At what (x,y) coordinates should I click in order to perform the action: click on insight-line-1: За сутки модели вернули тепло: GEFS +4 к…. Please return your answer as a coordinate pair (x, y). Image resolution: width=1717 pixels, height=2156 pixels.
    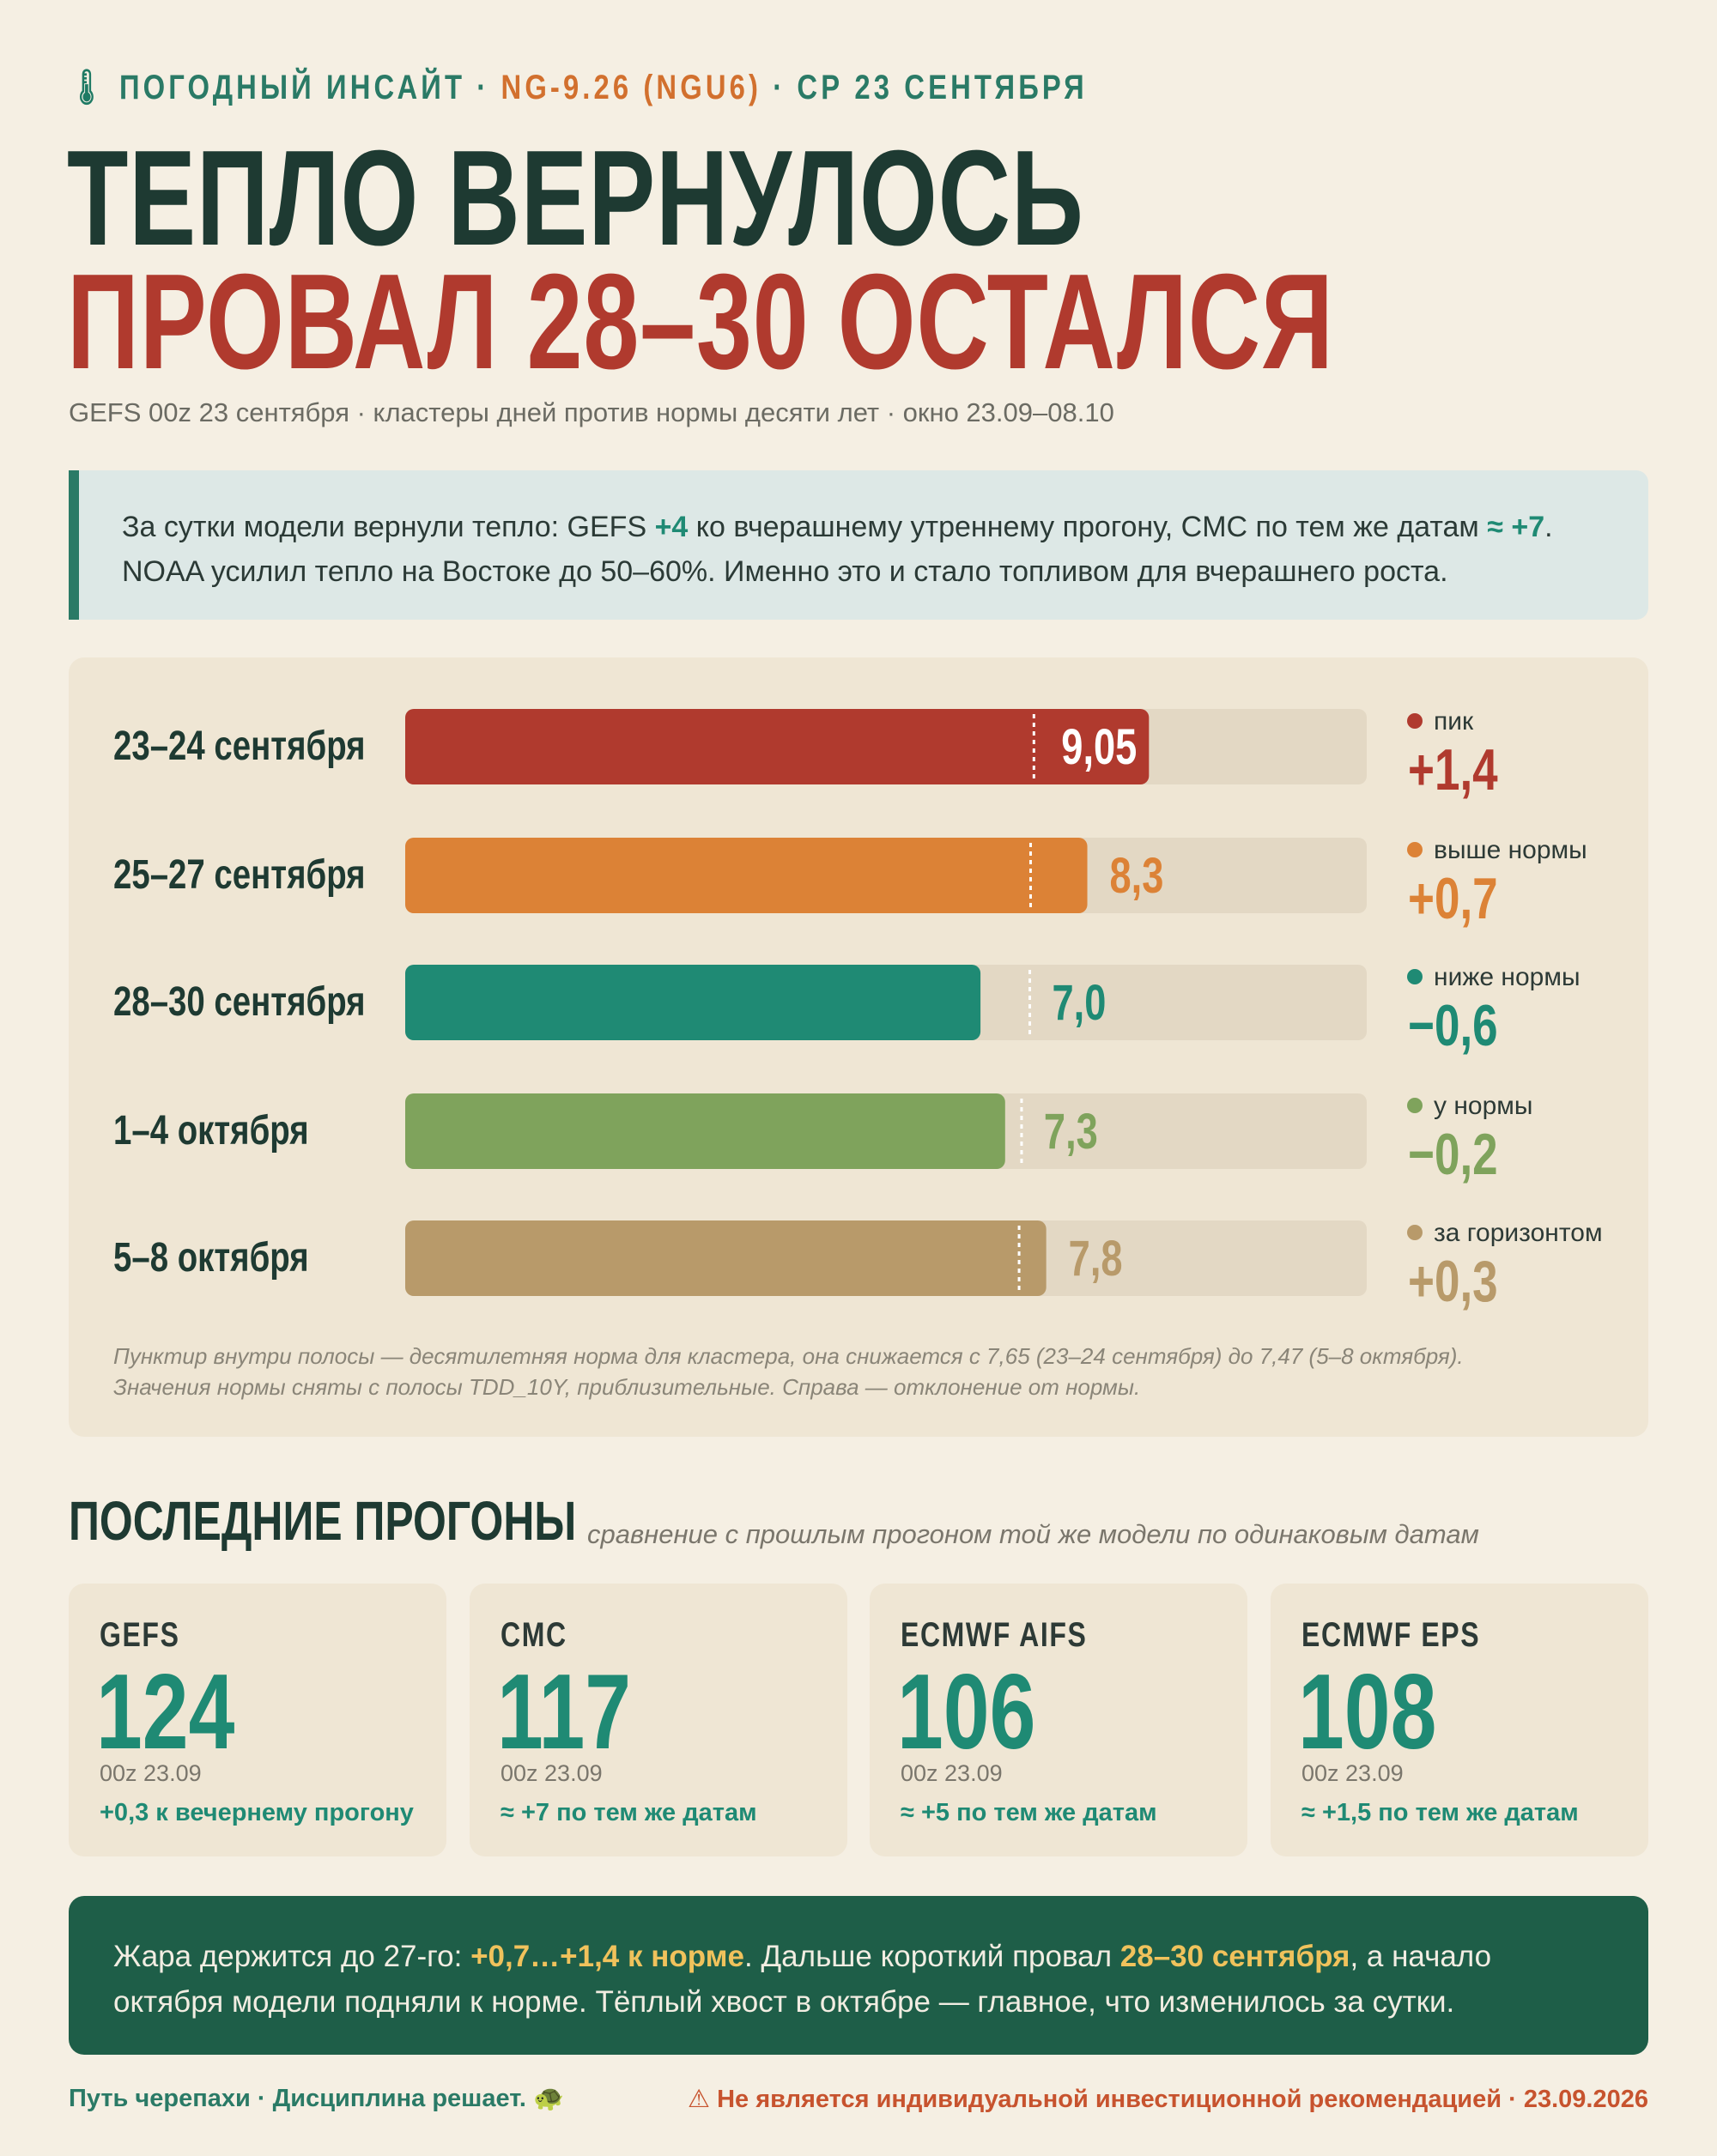
    Looking at the image, I should click on (863, 527).